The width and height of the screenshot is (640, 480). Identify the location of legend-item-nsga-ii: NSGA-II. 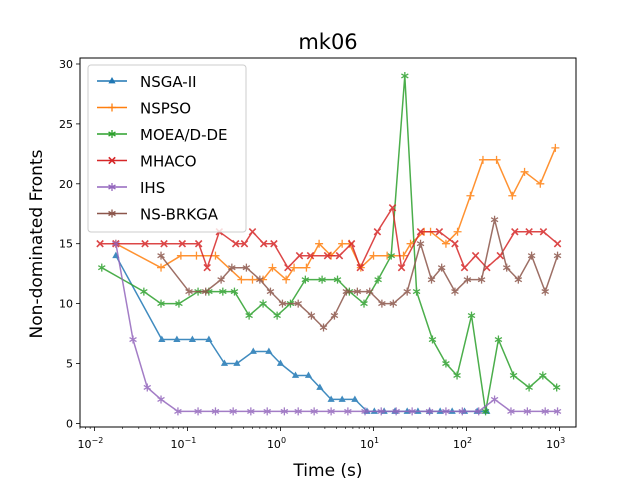
(147, 82).